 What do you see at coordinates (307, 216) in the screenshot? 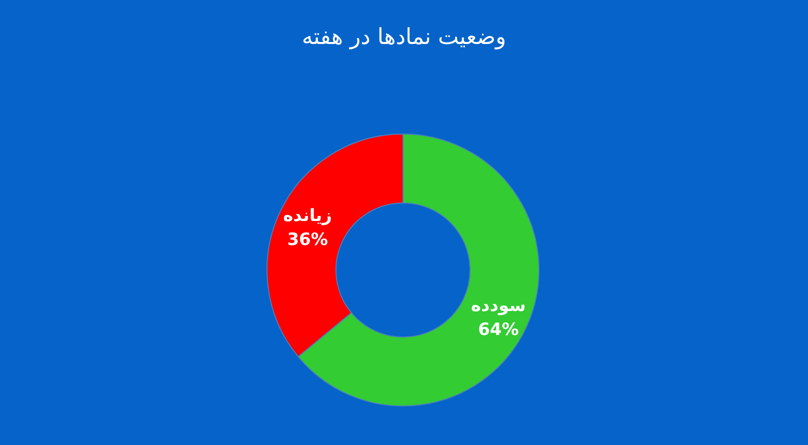
I see `slice-label: زیانده` at bounding box center [307, 216].